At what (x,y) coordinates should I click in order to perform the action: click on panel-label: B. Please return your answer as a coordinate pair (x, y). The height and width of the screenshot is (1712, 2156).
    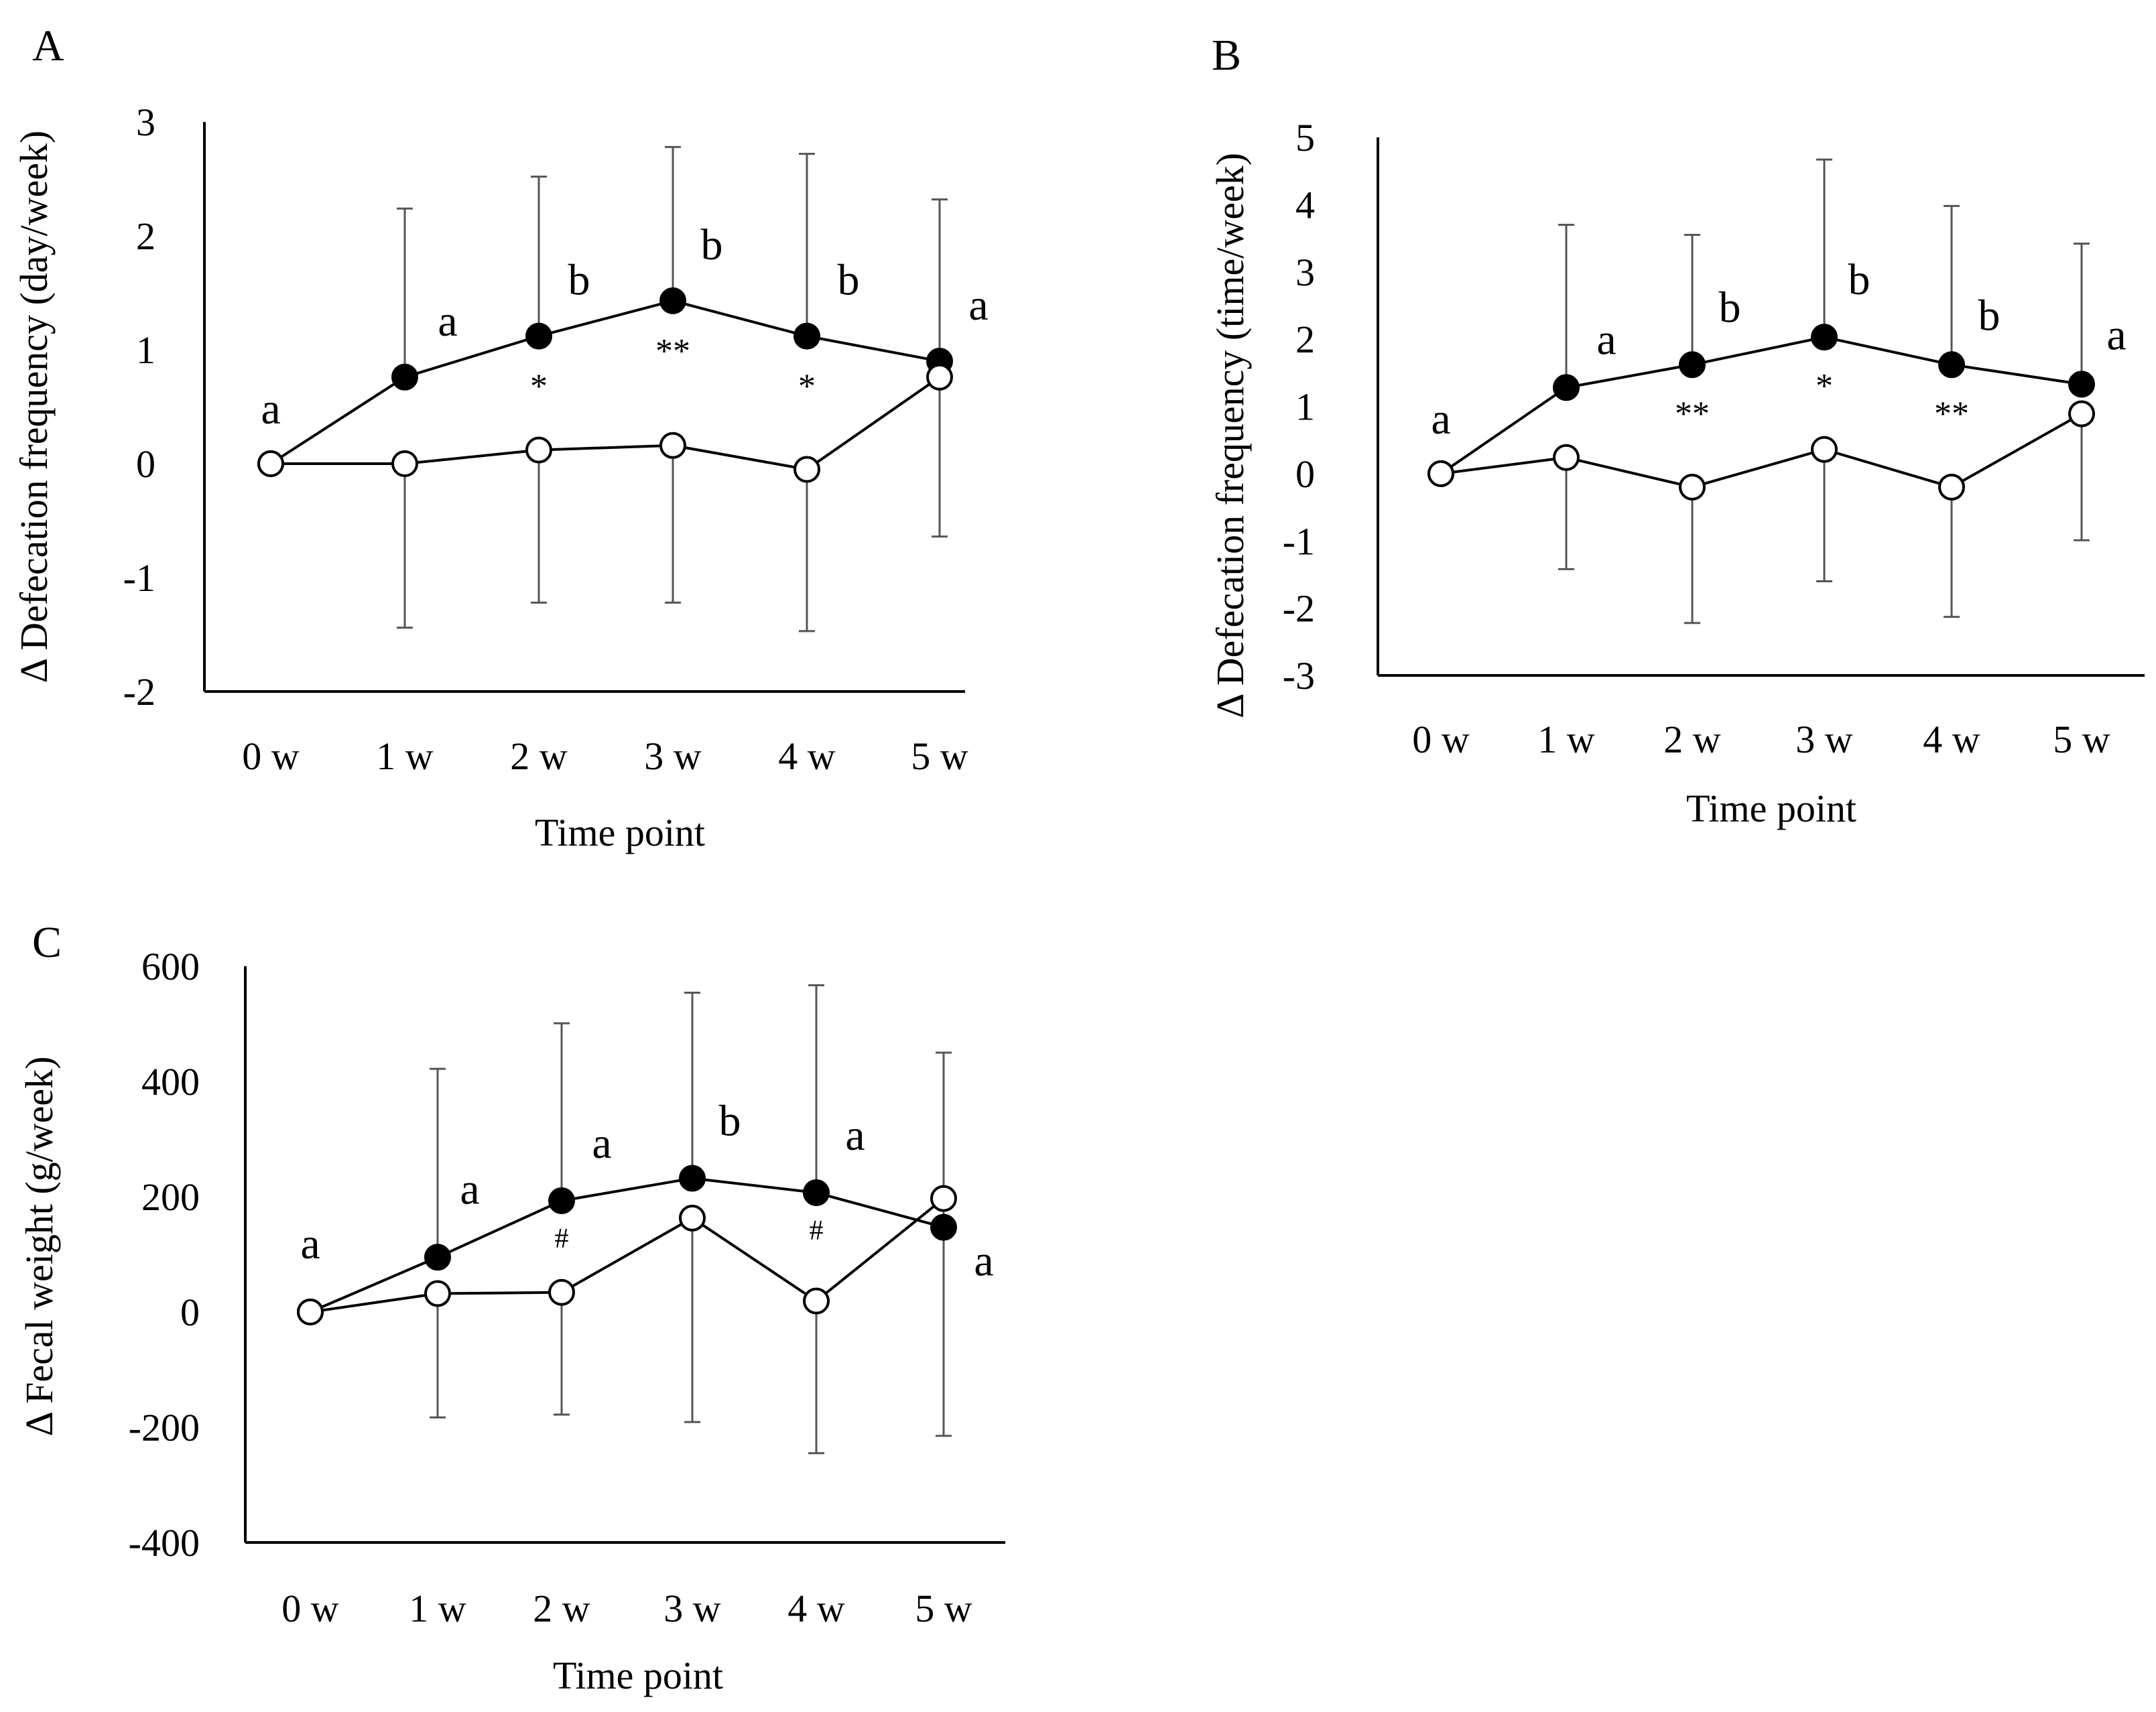
    Looking at the image, I should click on (1227, 55).